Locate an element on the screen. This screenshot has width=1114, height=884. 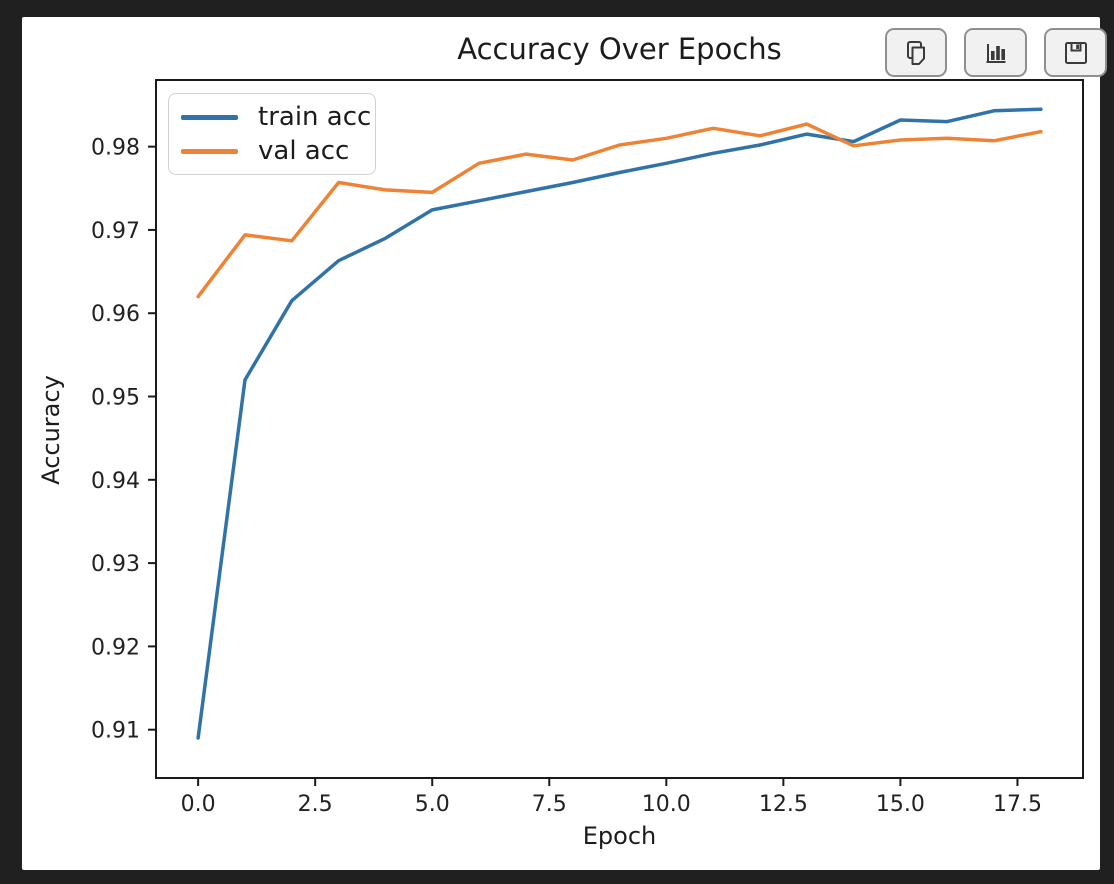
val-acc-legend-swatch is located at coordinates (209, 151).